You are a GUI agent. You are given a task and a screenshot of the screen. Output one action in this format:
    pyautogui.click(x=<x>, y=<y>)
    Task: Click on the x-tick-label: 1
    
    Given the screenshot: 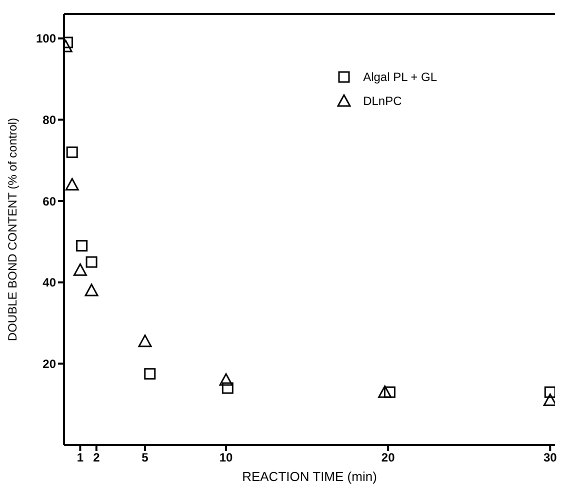 What is the action you would take?
    pyautogui.click(x=80, y=457)
    